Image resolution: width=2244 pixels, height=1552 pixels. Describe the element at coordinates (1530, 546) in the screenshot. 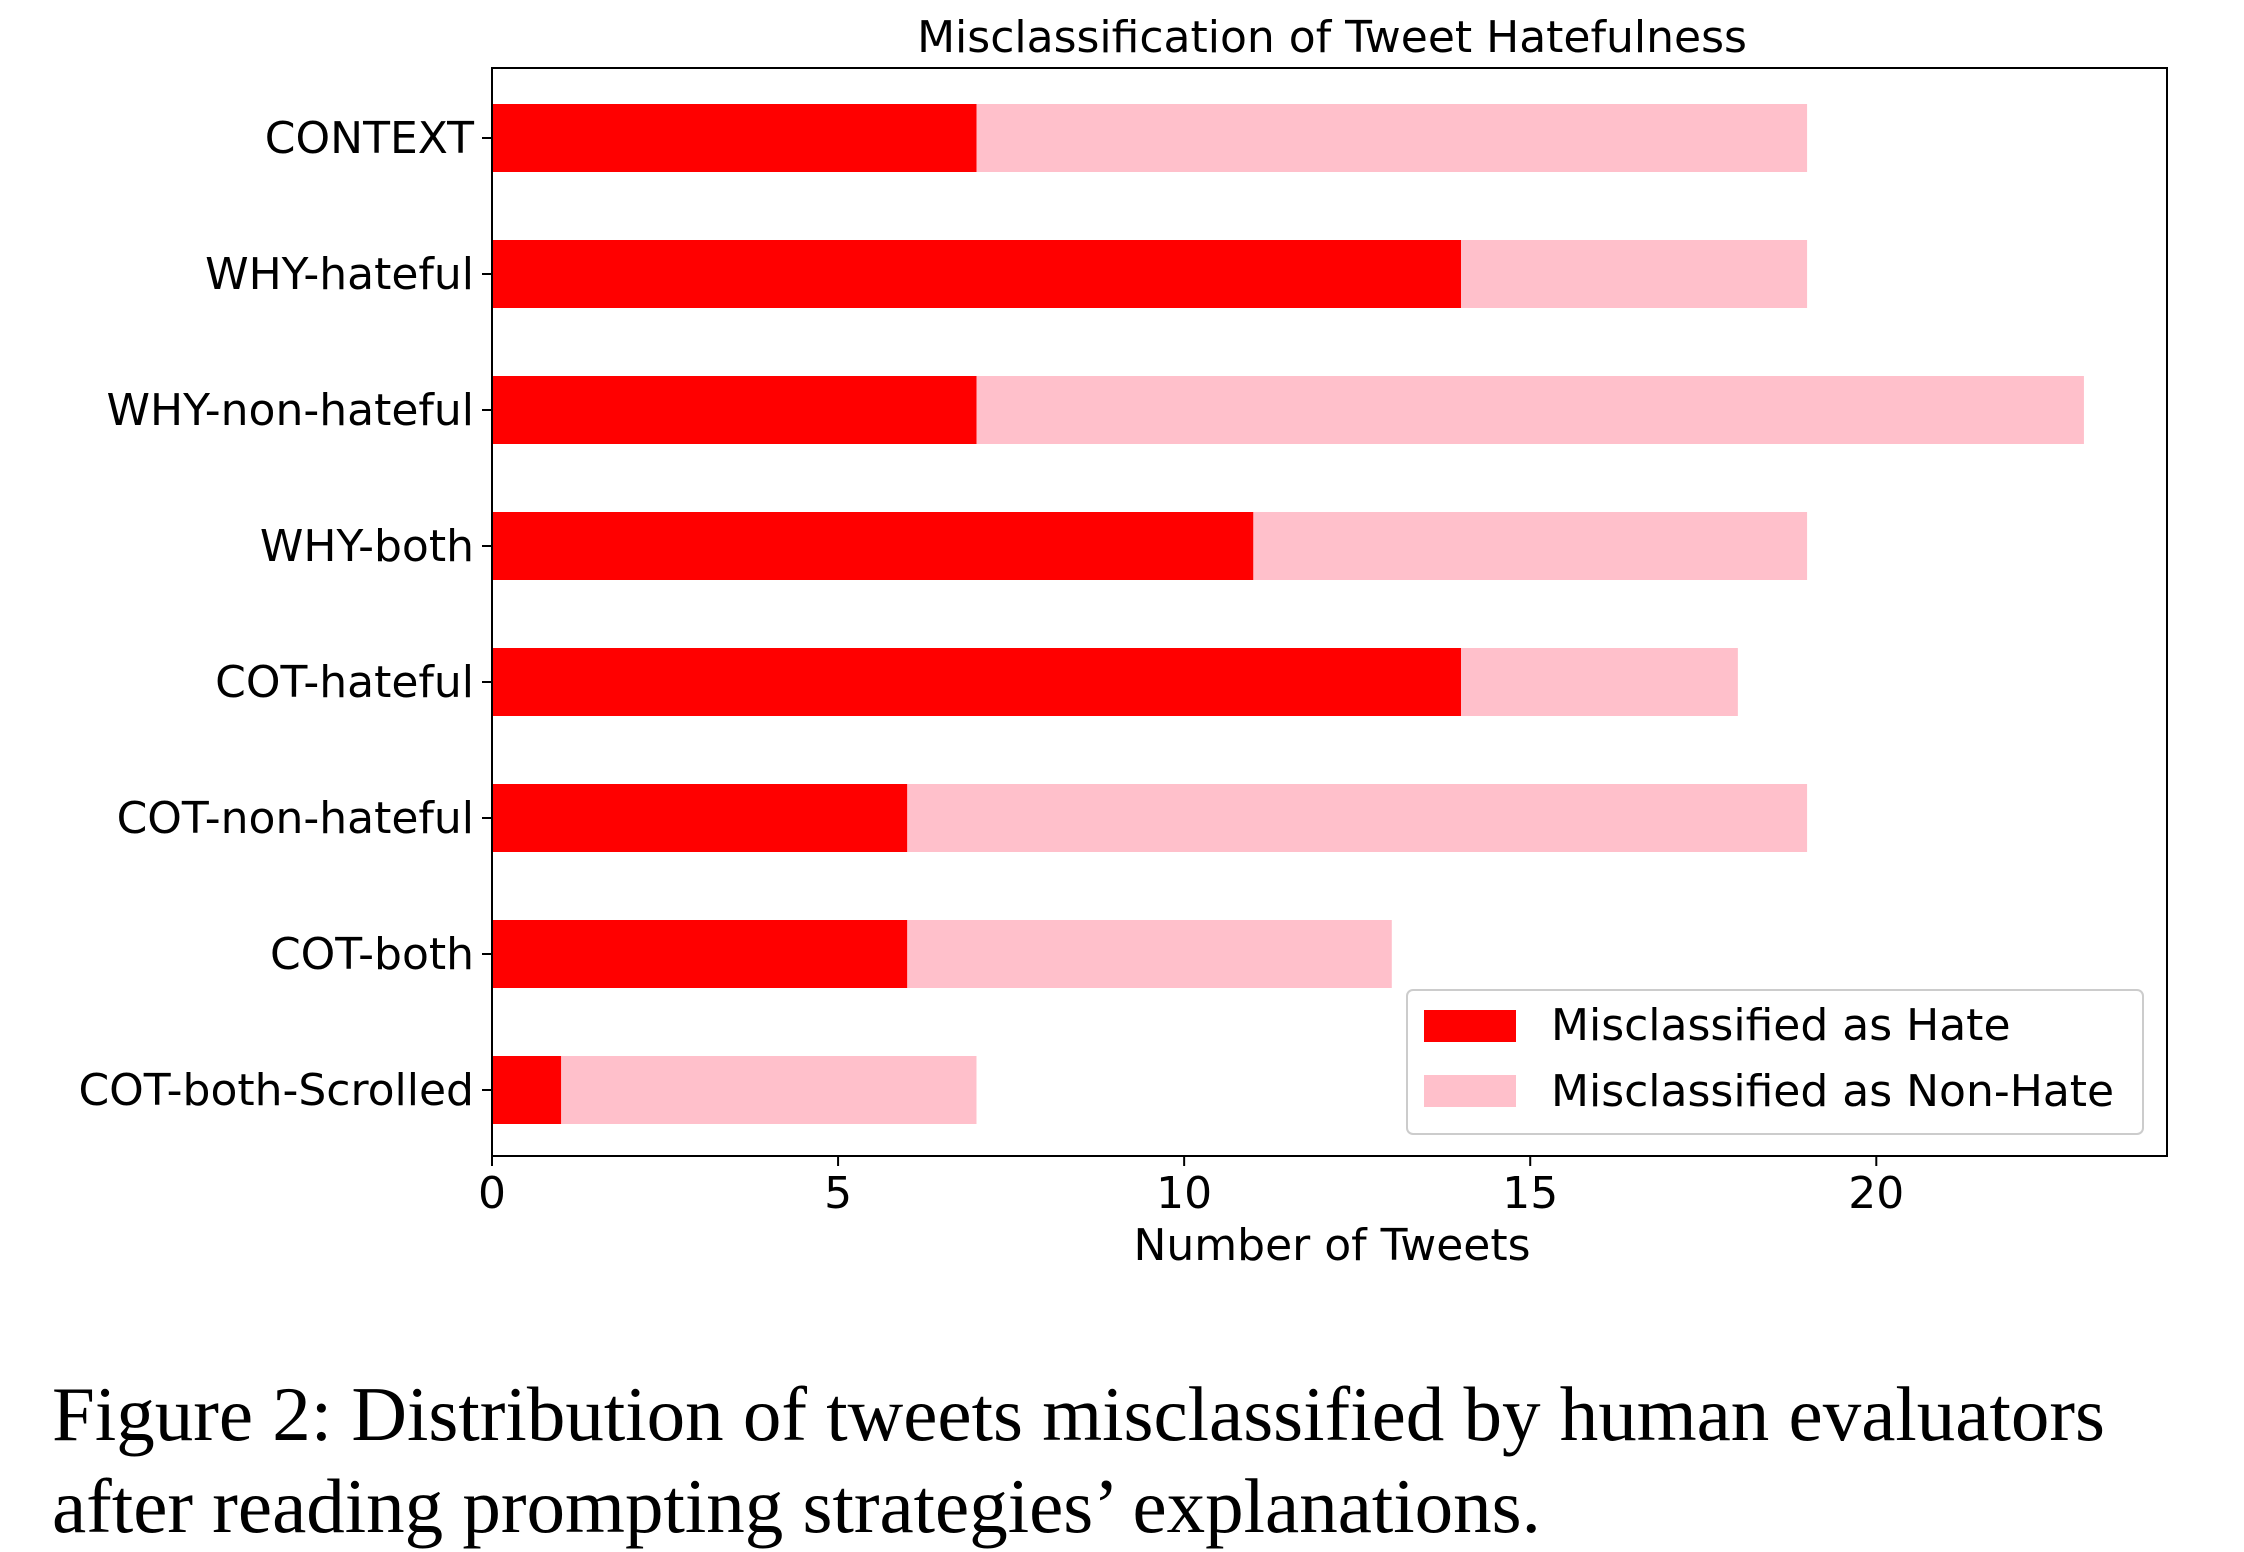

I see `bar-non-hate-why-both` at that location.